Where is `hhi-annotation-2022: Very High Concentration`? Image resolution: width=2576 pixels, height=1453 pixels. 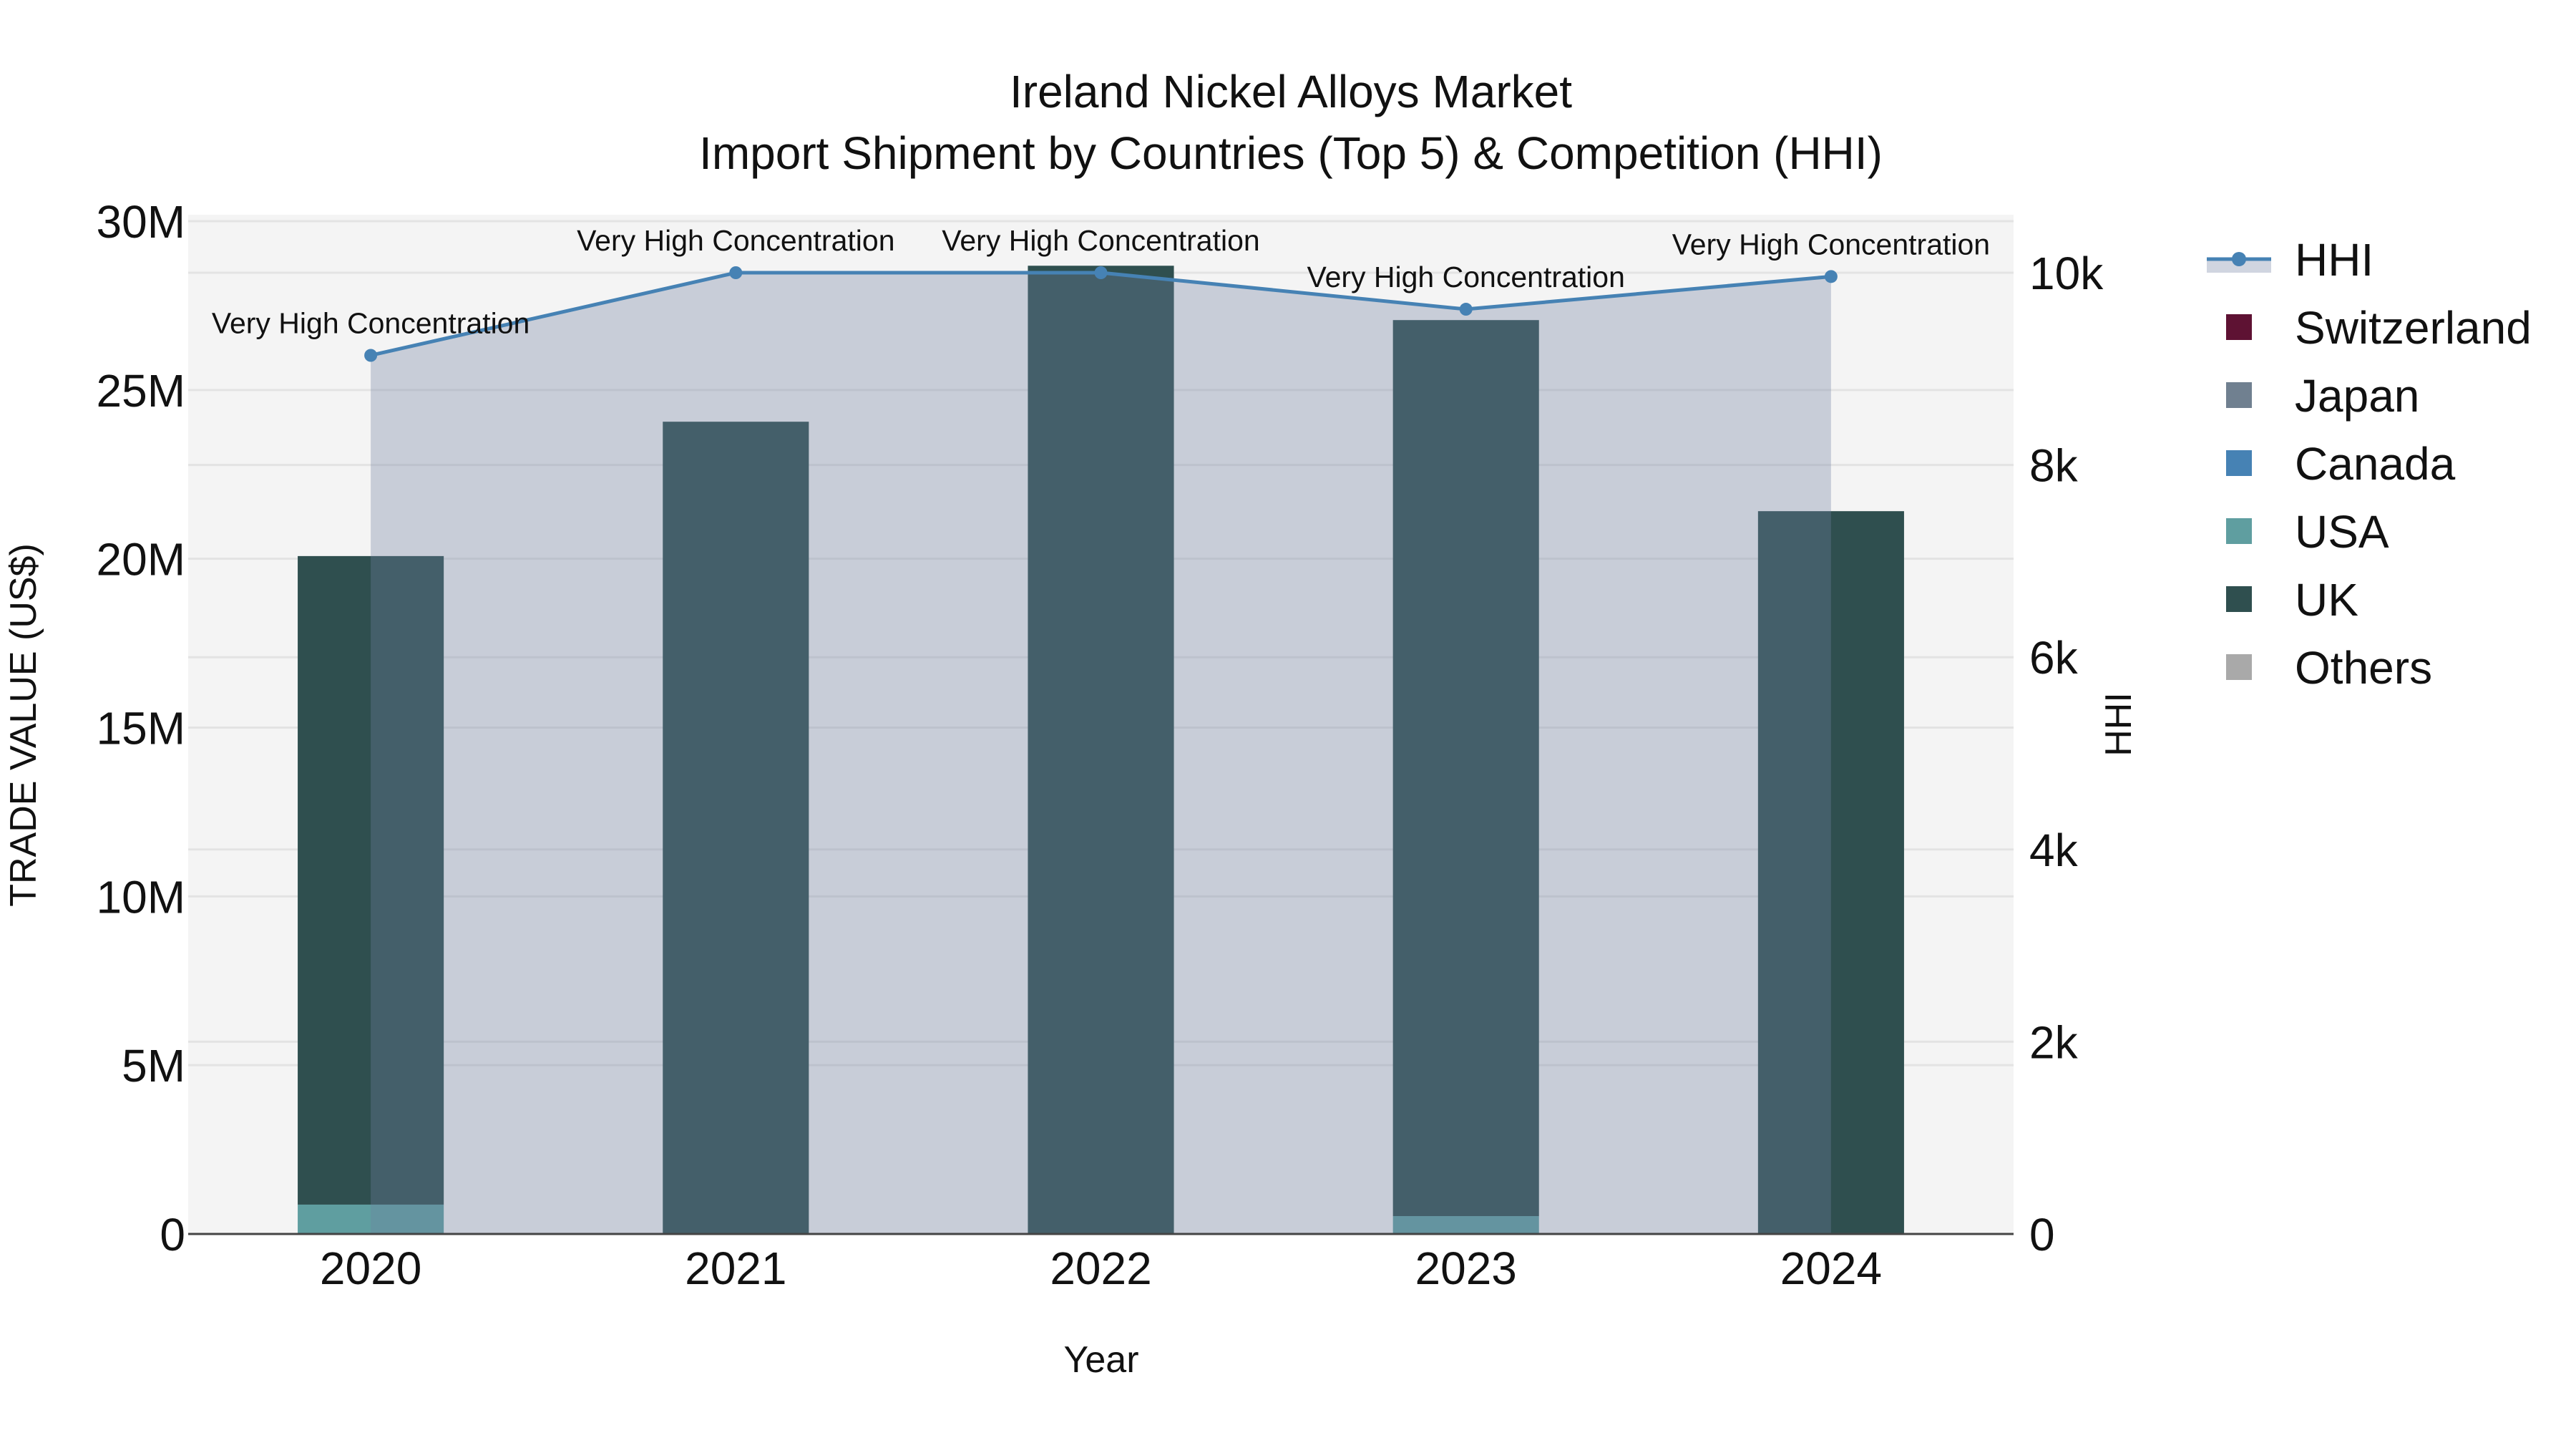
hhi-annotation-2022: Very High Concentration is located at coordinates (1100, 240).